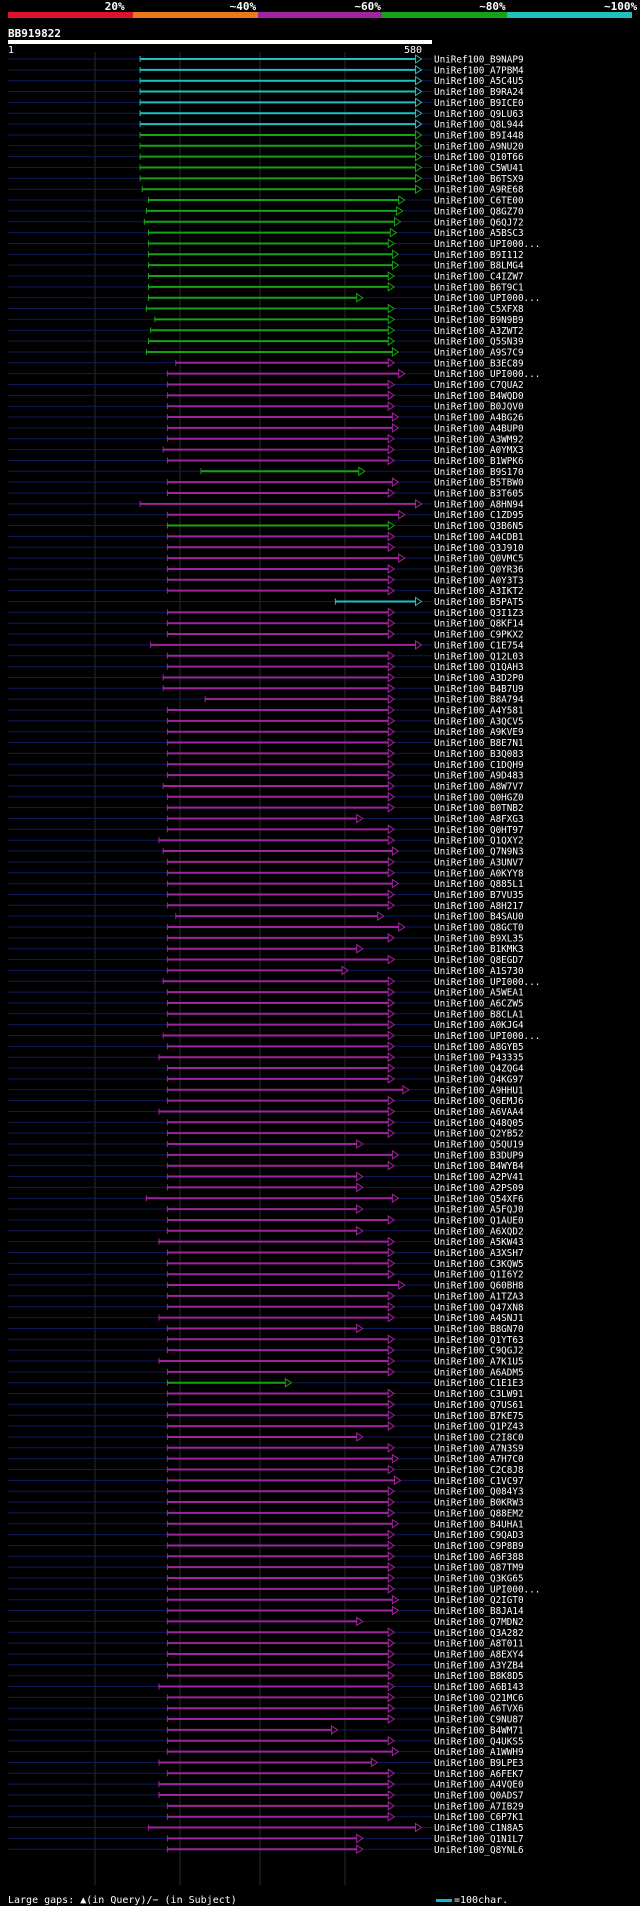 Image resolution: width=640 pixels, height=1906 pixels. What do you see at coordinates (479, 906) in the screenshot?
I see `hit-label: UniRef100_A8H217` at bounding box center [479, 906].